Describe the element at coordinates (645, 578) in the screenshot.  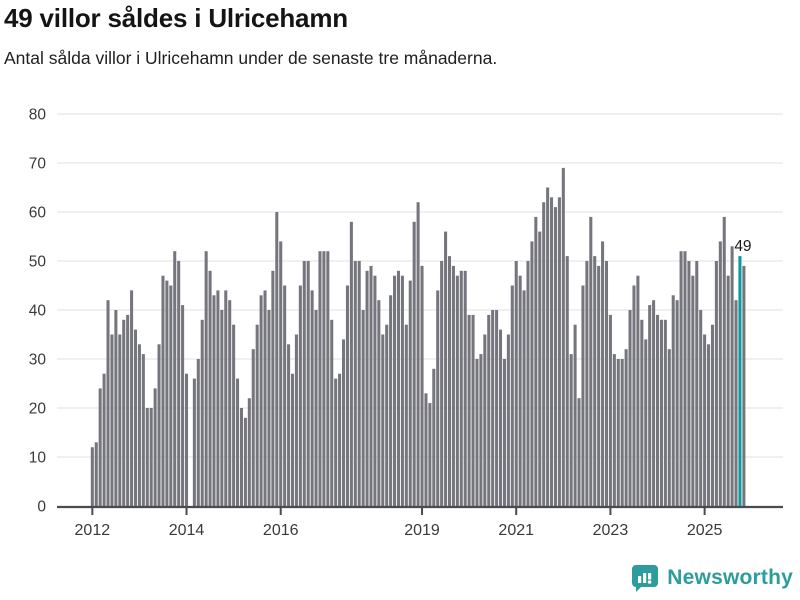
I see `newsworthy-logo-icon` at that location.